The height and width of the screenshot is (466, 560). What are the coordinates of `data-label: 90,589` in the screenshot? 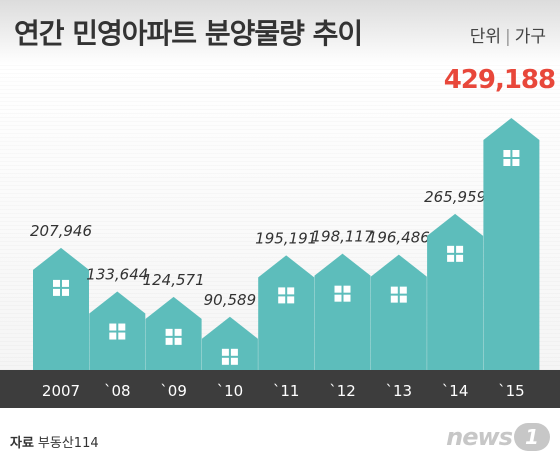 It's located at (230, 300).